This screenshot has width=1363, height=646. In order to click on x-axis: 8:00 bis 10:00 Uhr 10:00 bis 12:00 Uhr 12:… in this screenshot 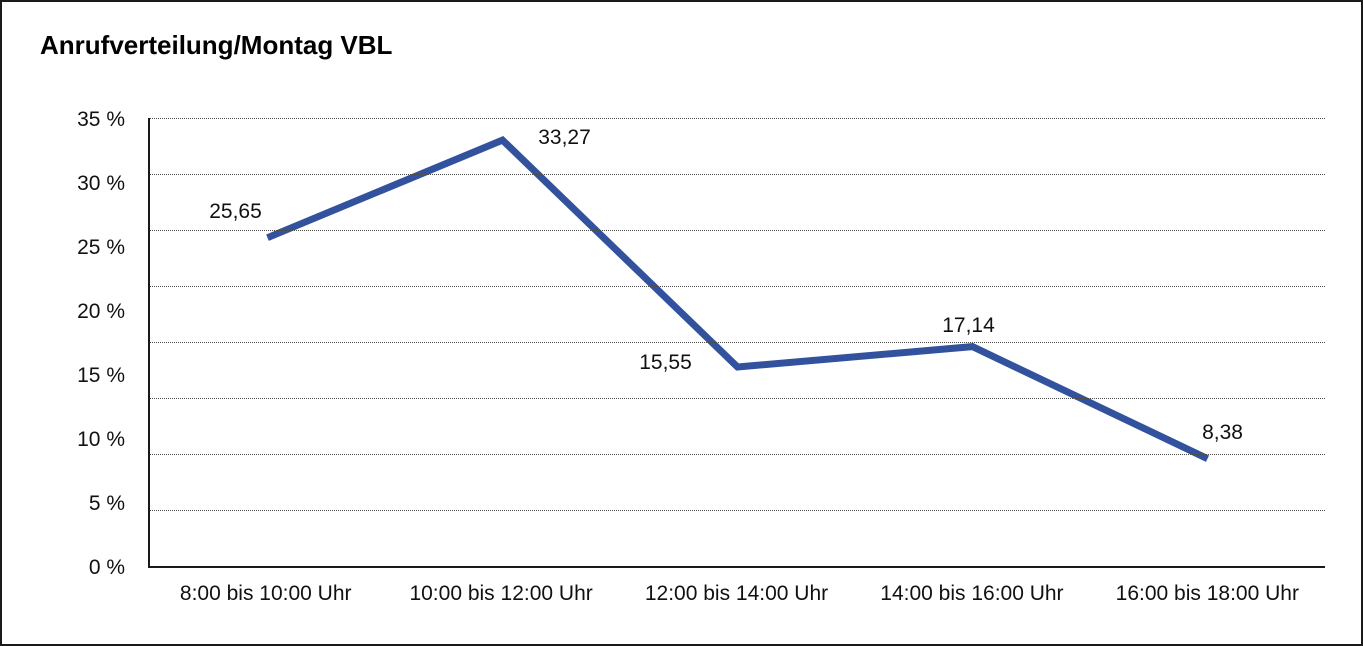, I will do `click(736, 594)`.